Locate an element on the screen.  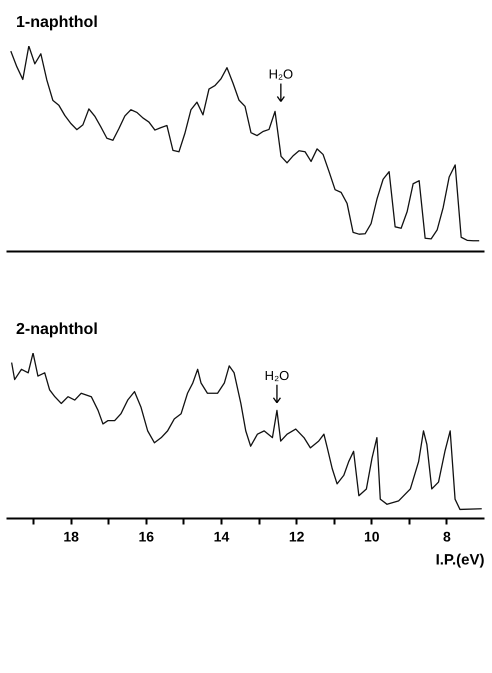
chart-title: 2-naphthol is located at coordinates (57, 329).